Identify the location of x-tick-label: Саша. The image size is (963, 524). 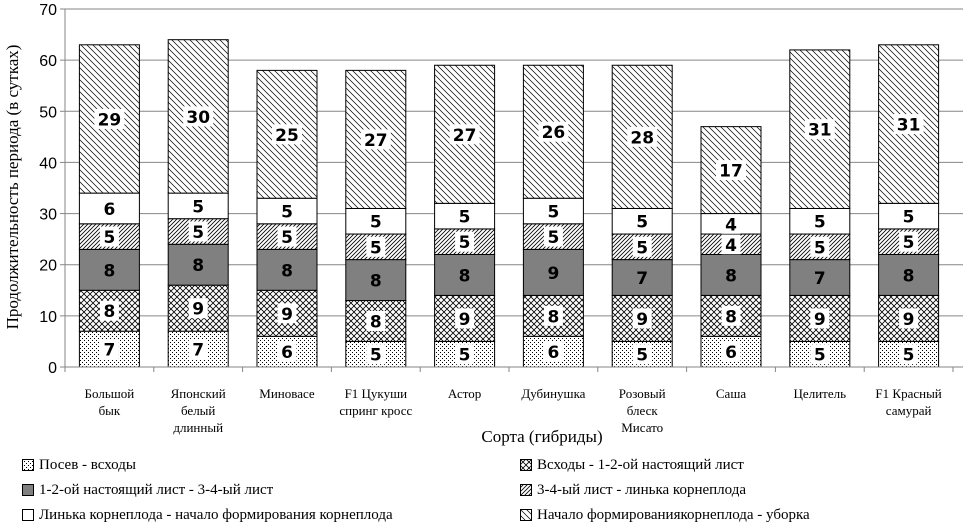
(731, 393).